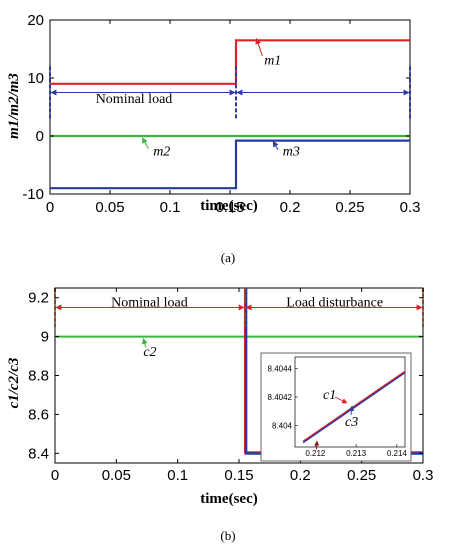  Describe the element at coordinates (290, 207) in the screenshot. I see `panel-a-x-tick-label: 0.2` at that location.